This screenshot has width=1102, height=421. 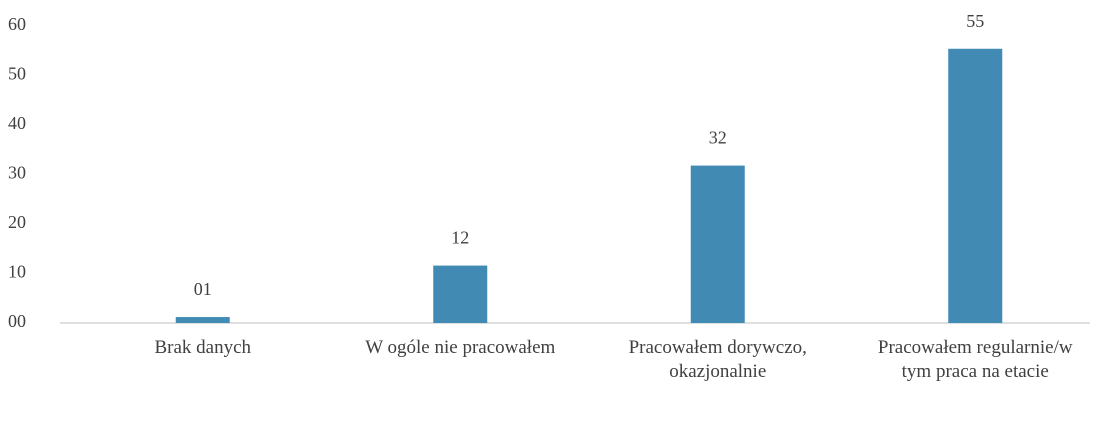 What do you see at coordinates (460, 238) in the screenshot?
I see `data-label: 12` at bounding box center [460, 238].